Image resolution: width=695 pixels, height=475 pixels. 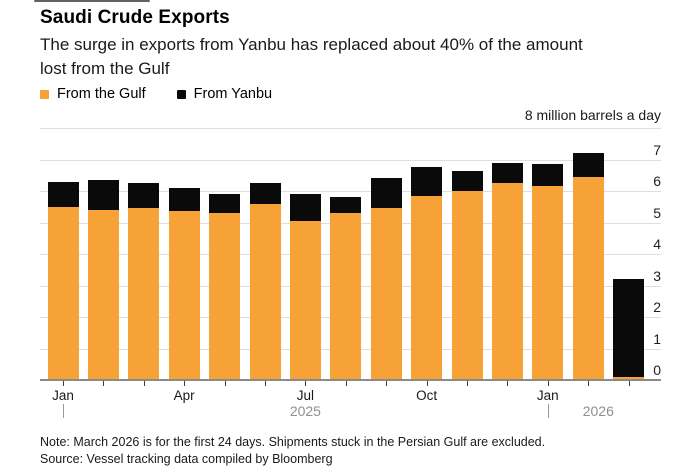 I want to click on gulf-bar-jan-2025, so click(x=63, y=293).